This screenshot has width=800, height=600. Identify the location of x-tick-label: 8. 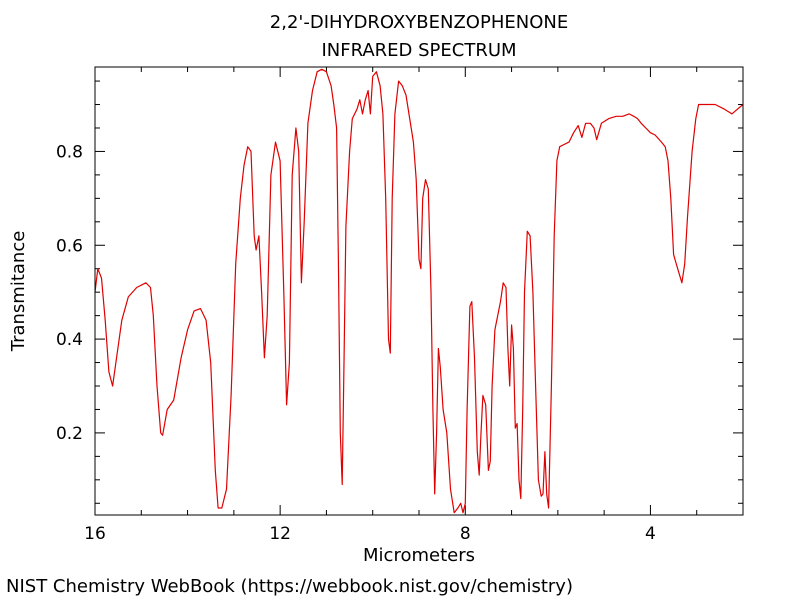
(465, 534).